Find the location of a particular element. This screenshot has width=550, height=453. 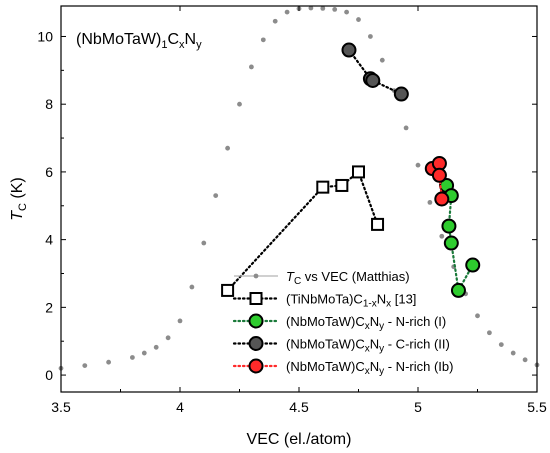

legend-label-part: T is located at coordinates (290, 276).